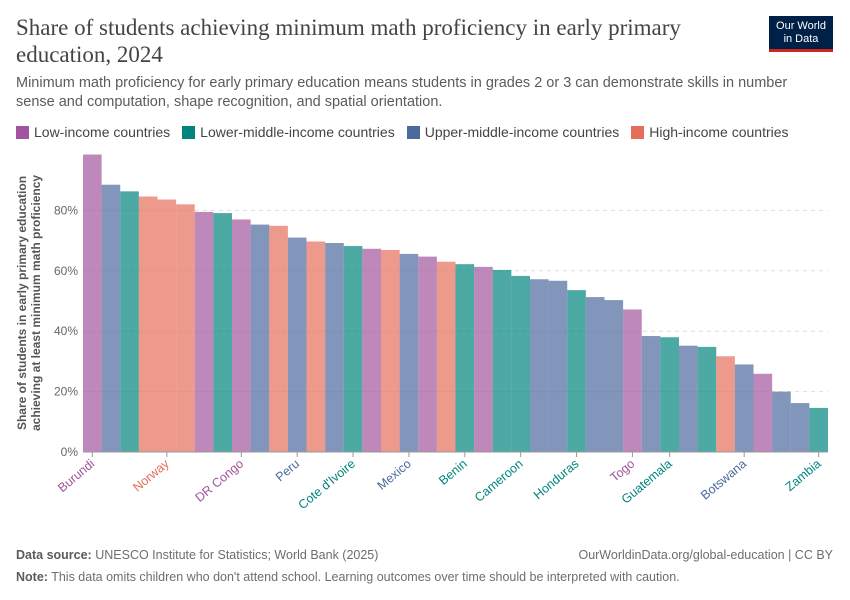 Image resolution: width=850 pixels, height=600 pixels. What do you see at coordinates (70, 452) in the screenshot?
I see `y-tick-label: 0%` at bounding box center [70, 452].